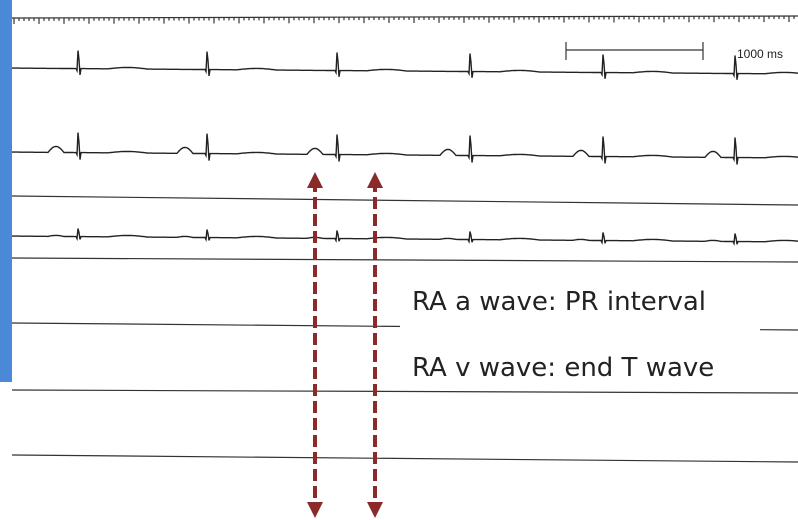 The image size is (798, 520). Describe the element at coordinates (345, 345) in the screenshot. I see `arrows` at that location.